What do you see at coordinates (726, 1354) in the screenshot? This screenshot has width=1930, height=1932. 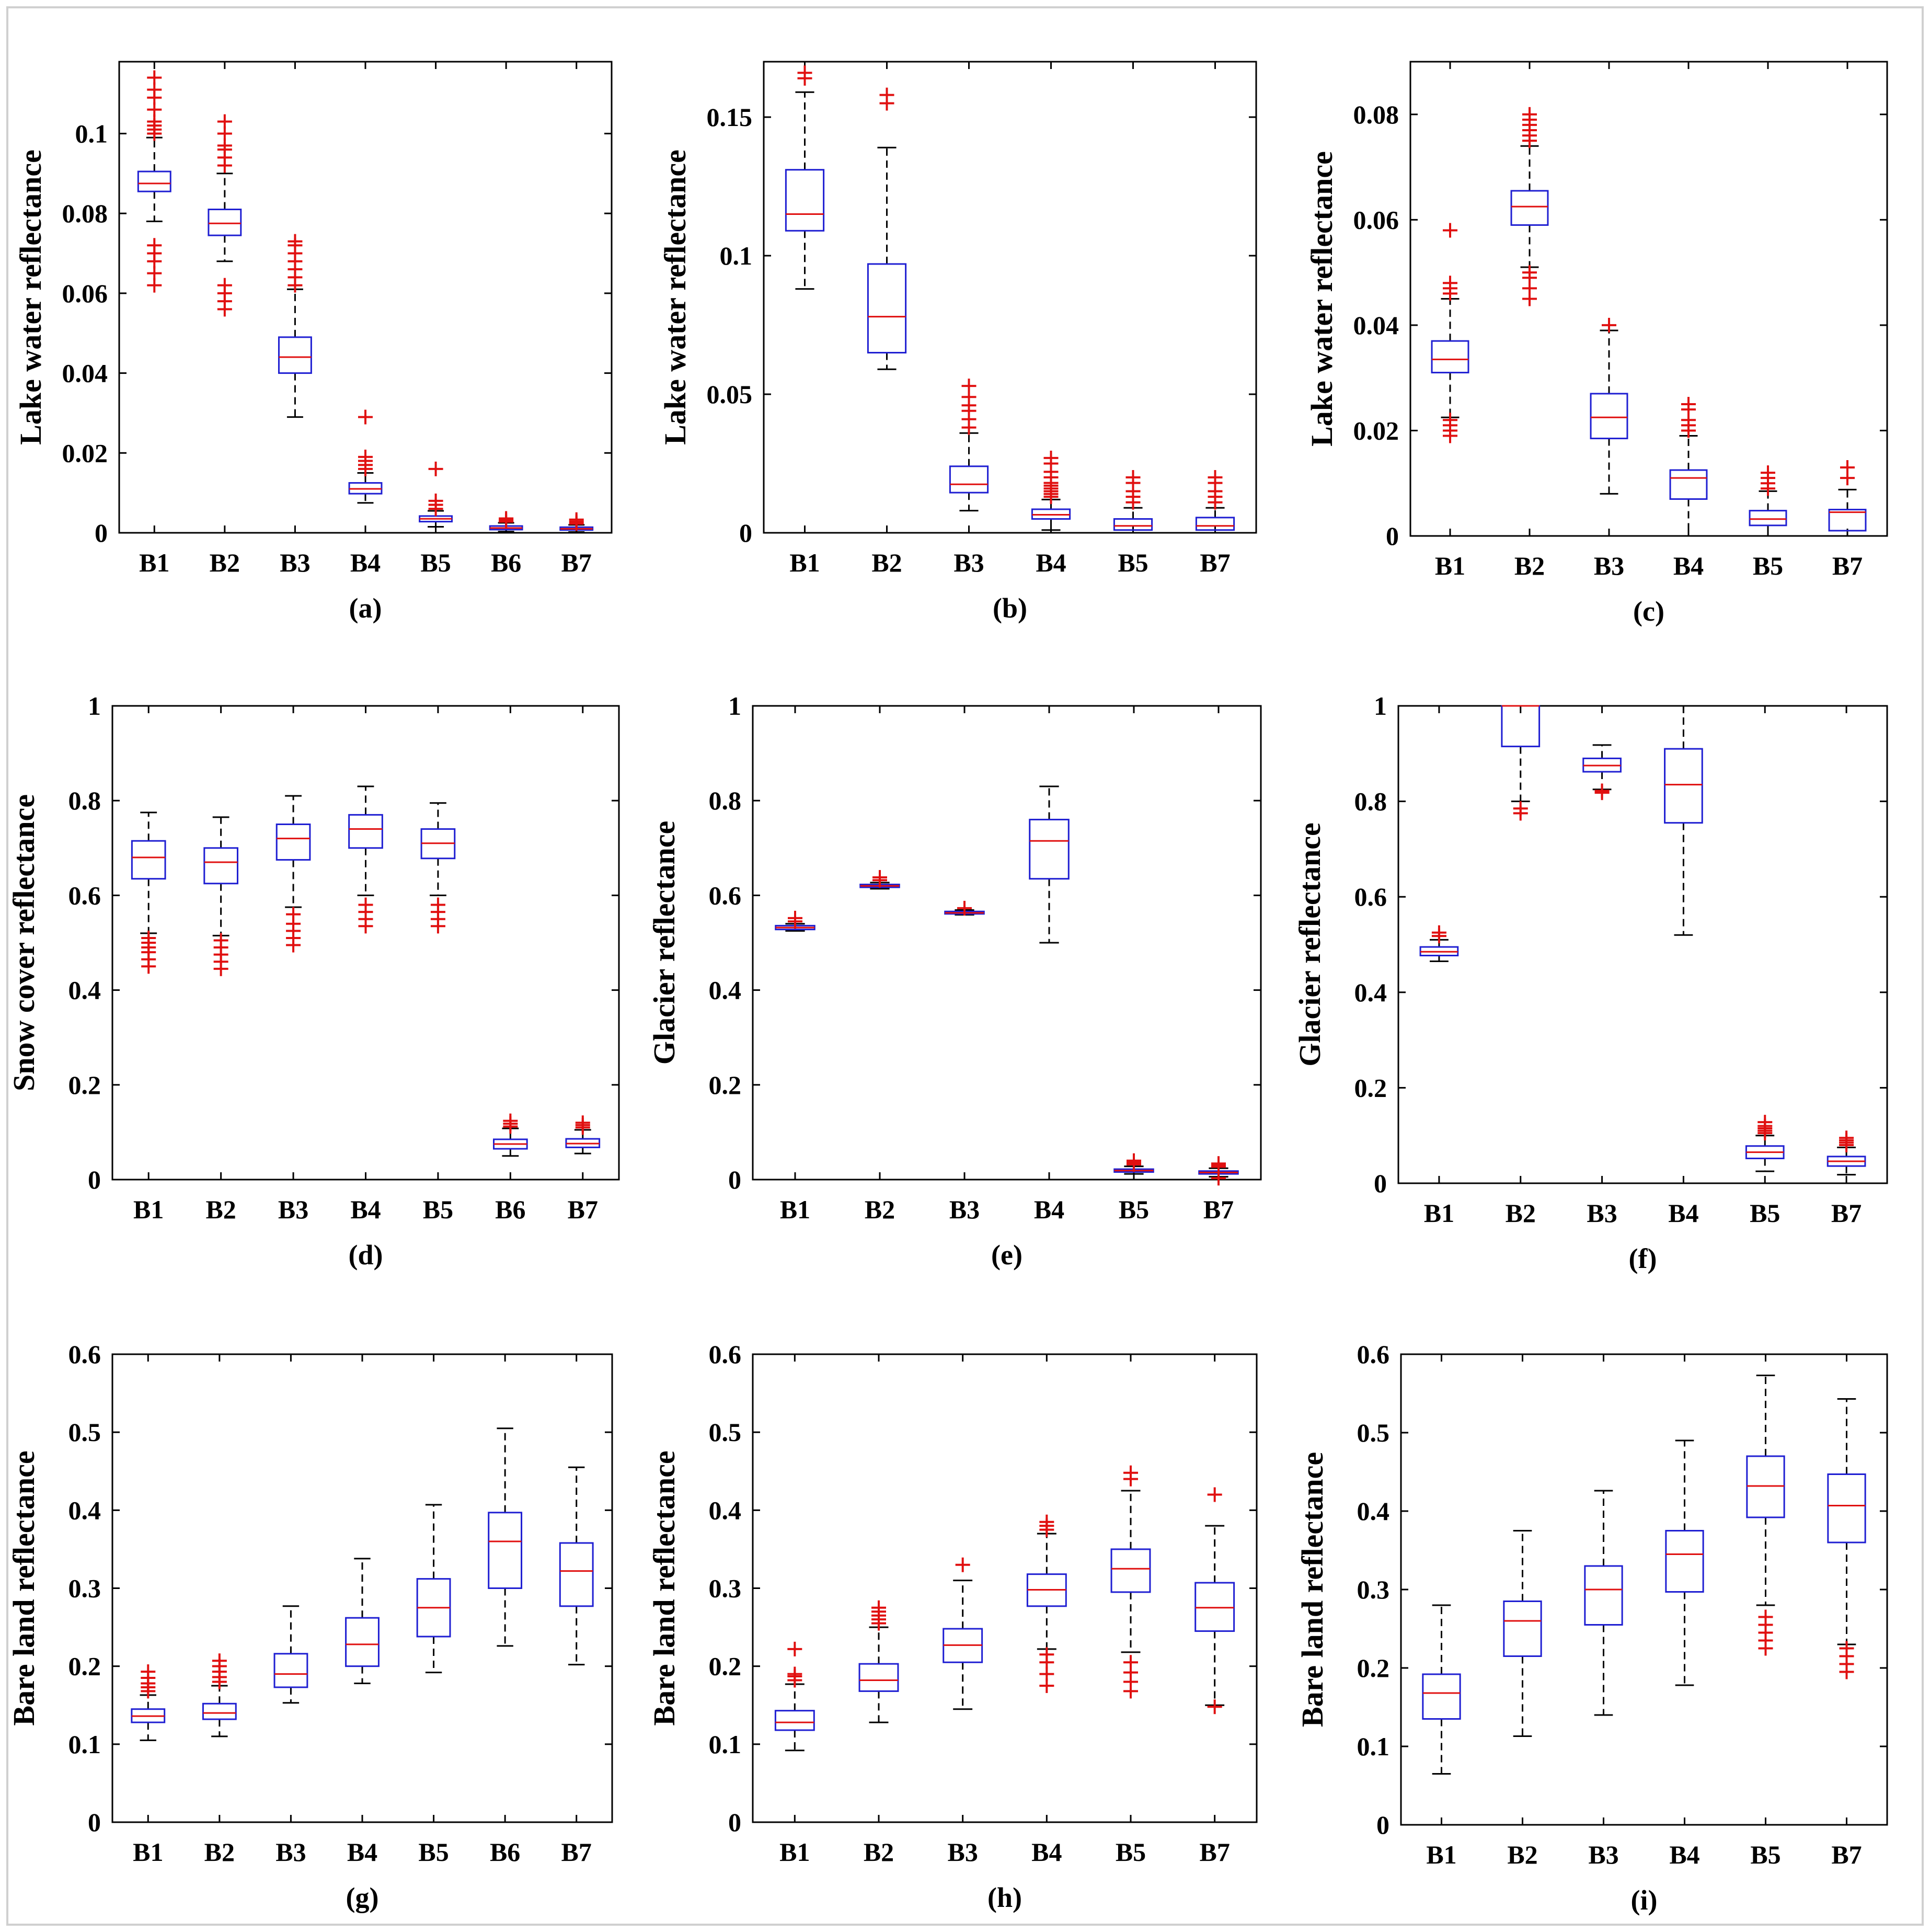 I see `y-tick-label: 0.6` at bounding box center [726, 1354].